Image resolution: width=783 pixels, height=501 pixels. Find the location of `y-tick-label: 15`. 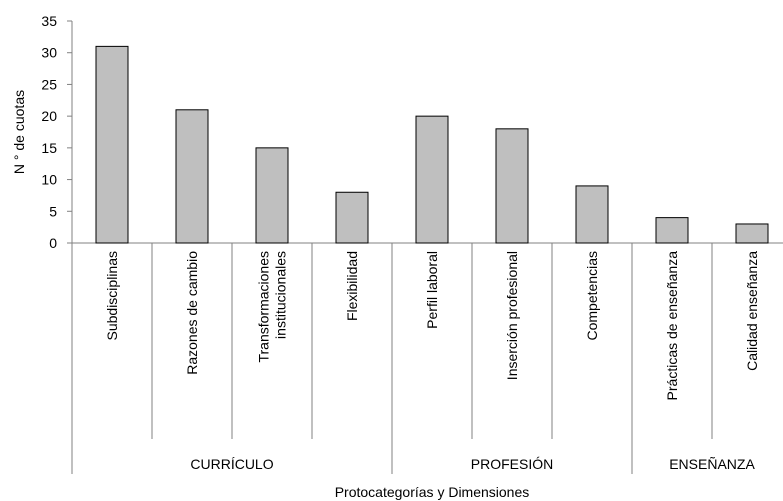

y-tick-label: 15 is located at coordinates (49, 148).